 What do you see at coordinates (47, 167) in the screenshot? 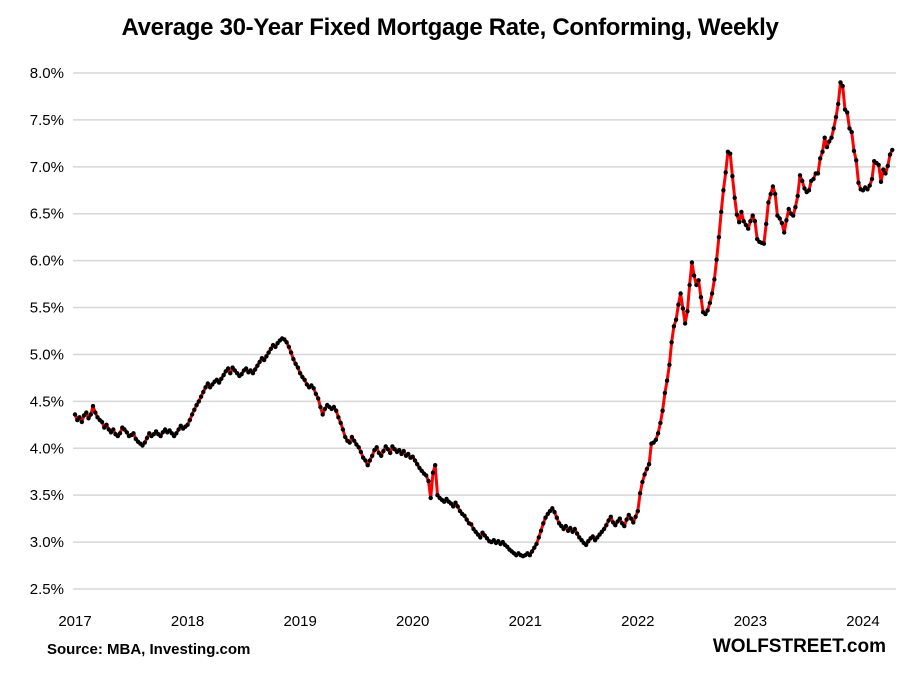
I see `y-tick-label: 7.0%` at bounding box center [47, 167].